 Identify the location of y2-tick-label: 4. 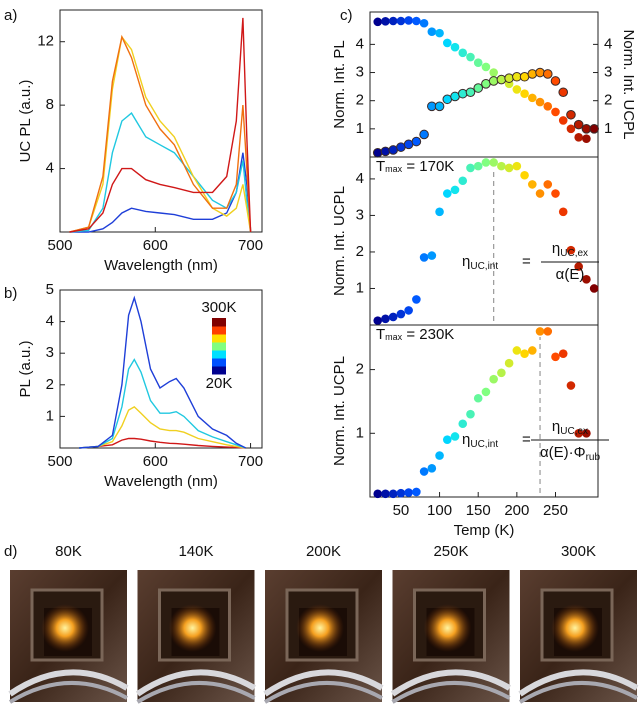
(608, 43).